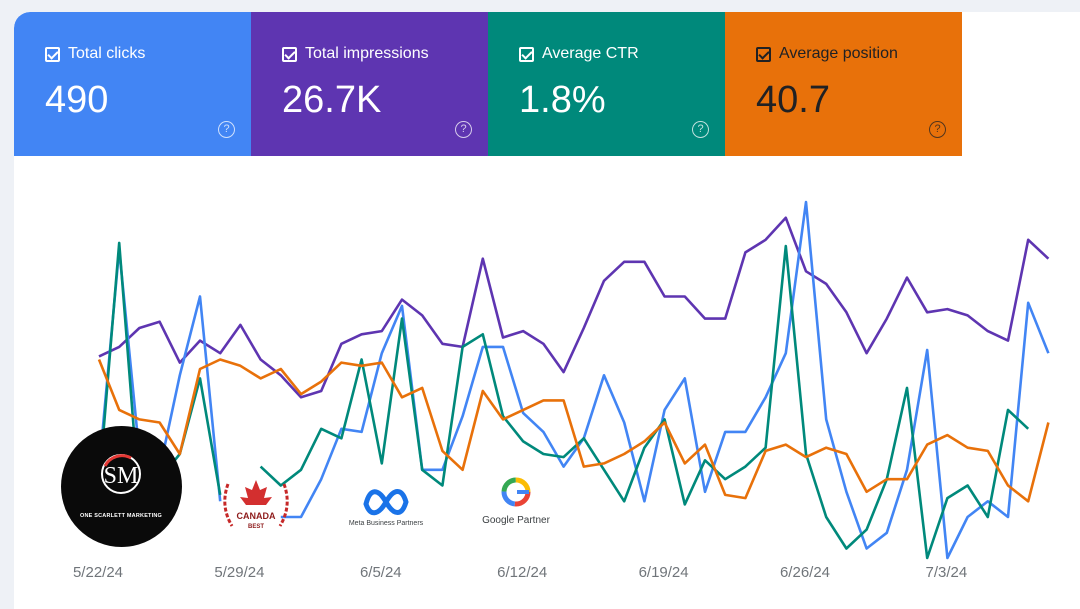  I want to click on card-label: Average position, so click(838, 53).